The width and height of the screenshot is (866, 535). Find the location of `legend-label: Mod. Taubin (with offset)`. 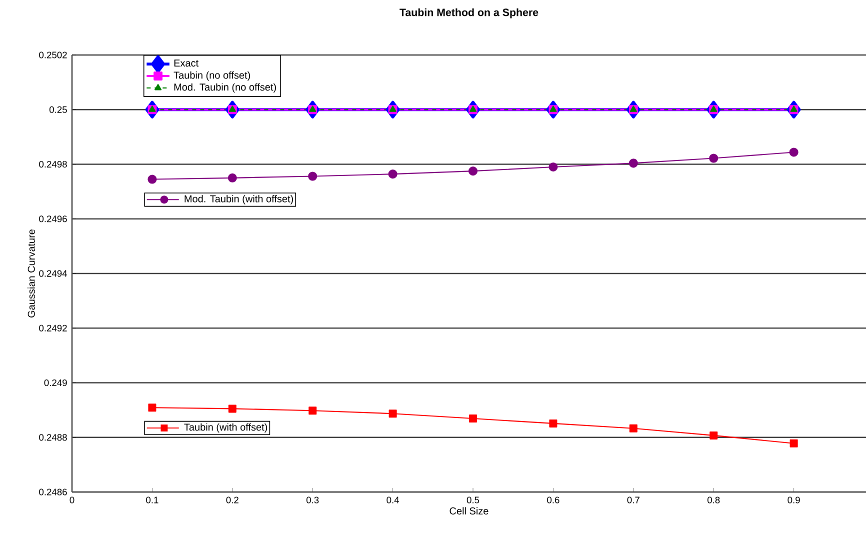

legend-label: Mod. Taubin (with offset) is located at coordinates (239, 199).